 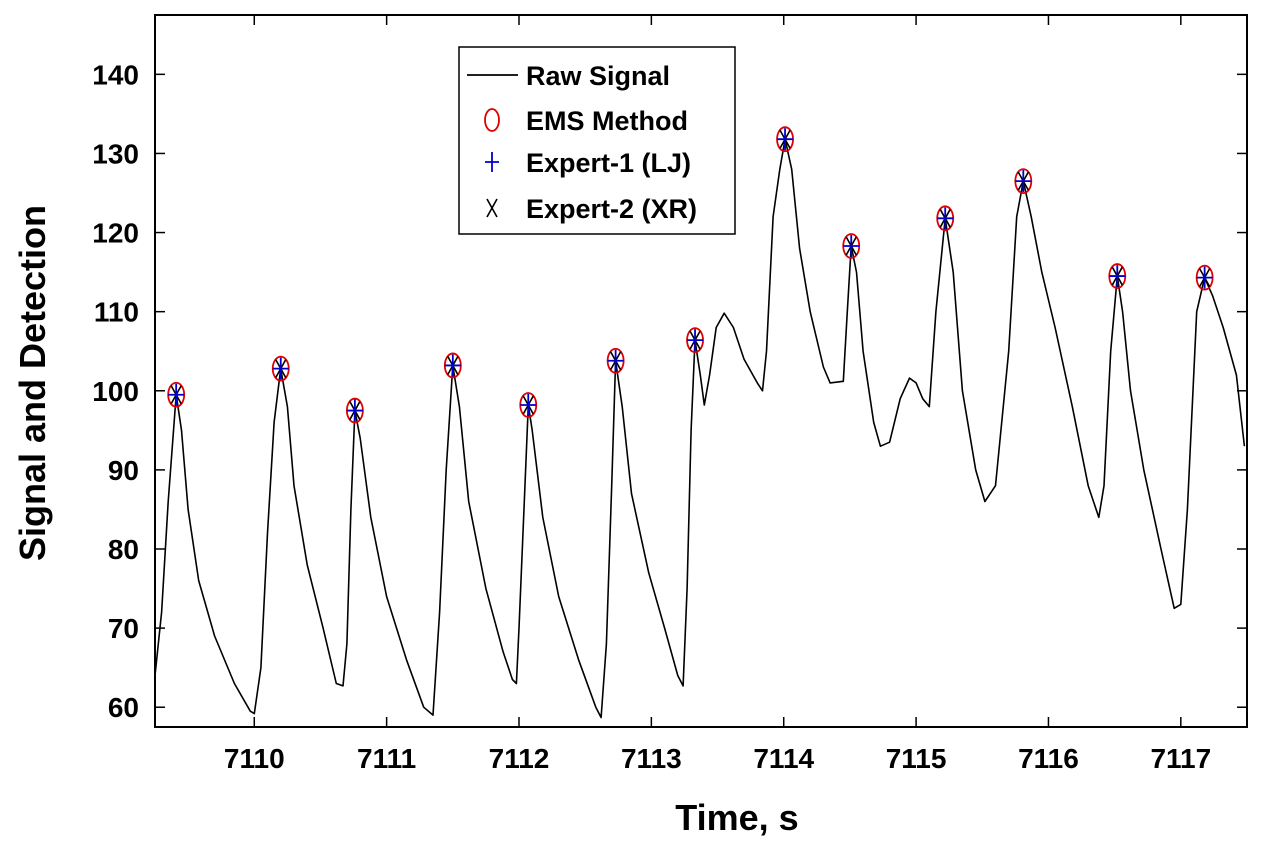 What do you see at coordinates (254, 758) in the screenshot?
I see `x-tick-label: 7110` at bounding box center [254, 758].